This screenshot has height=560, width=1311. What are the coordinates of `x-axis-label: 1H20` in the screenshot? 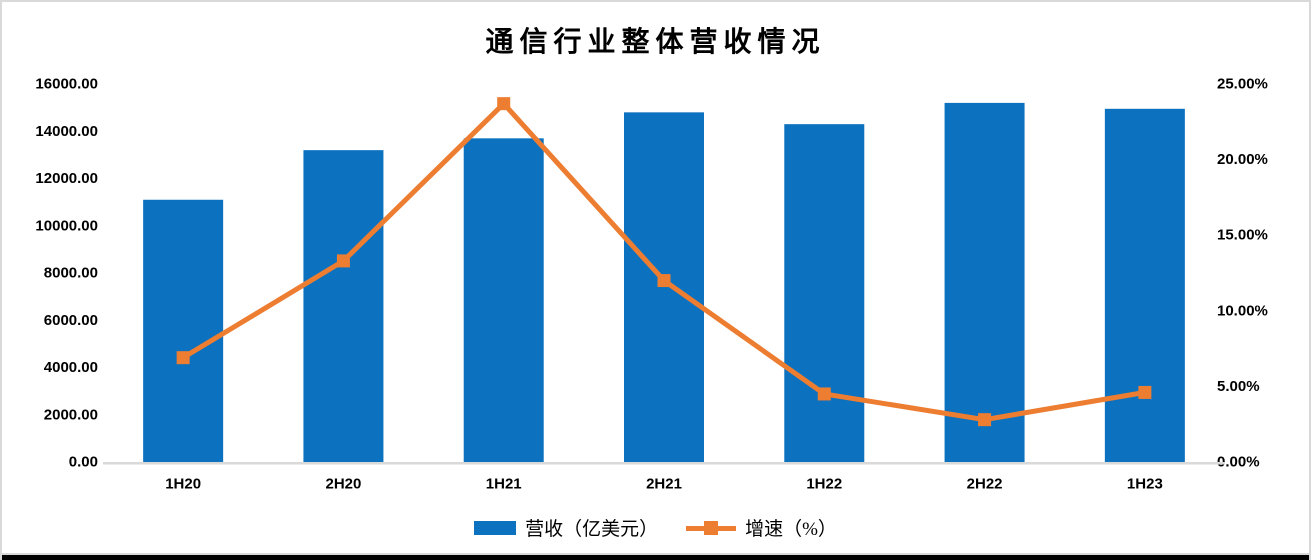 It's located at (183, 484).